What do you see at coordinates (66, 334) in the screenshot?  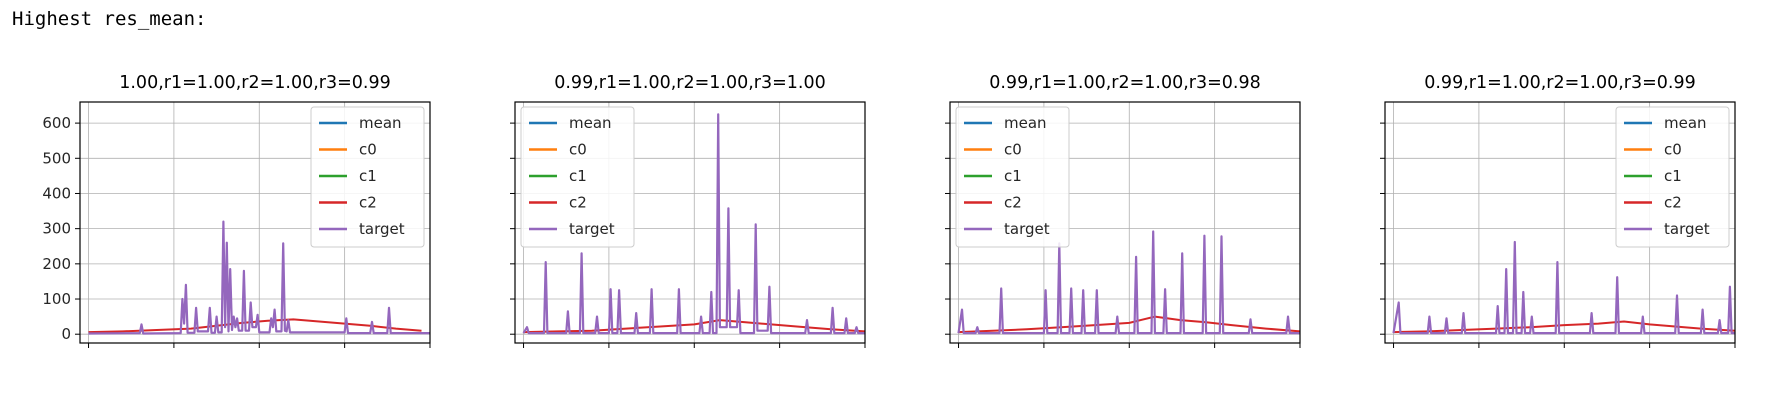 I see `y-tick-label: 0` at bounding box center [66, 334].